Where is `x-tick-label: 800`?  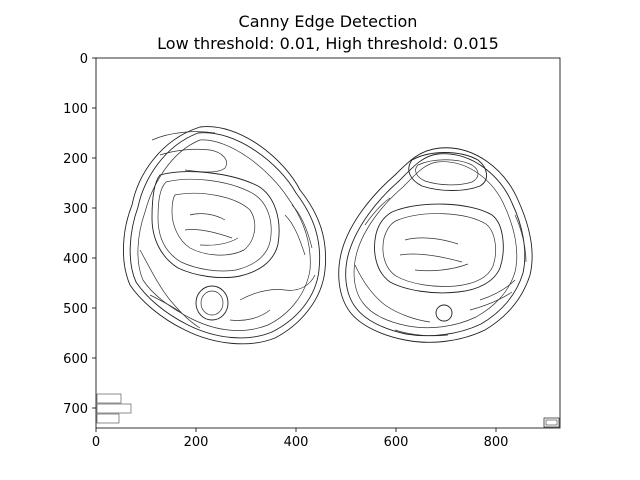
x-tick-label: 800 is located at coordinates (496, 442).